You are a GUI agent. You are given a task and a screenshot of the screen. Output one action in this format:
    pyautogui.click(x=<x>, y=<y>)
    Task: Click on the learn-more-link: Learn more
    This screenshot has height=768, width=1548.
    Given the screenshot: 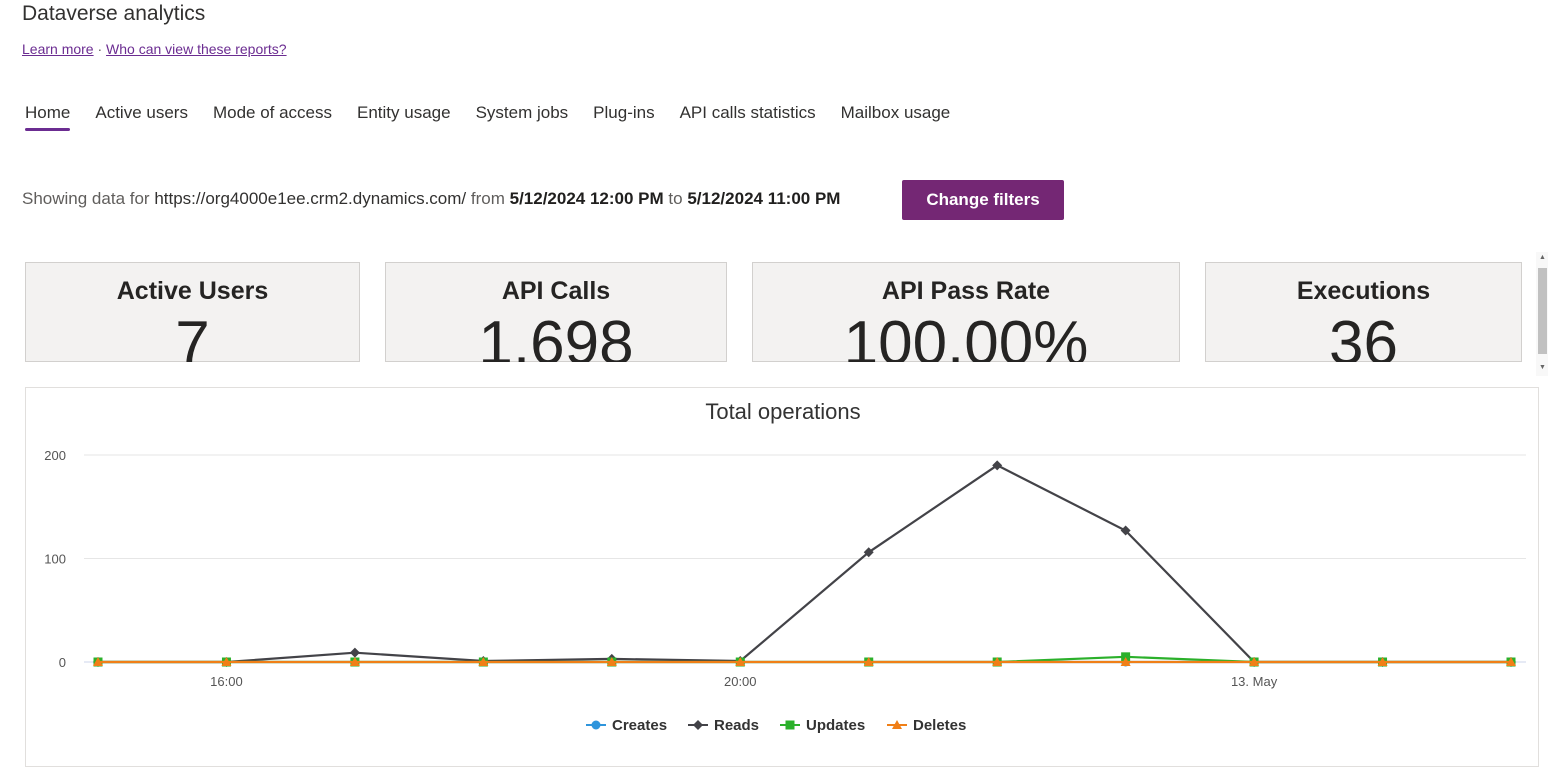 What is the action you would take?
    pyautogui.click(x=58, y=49)
    